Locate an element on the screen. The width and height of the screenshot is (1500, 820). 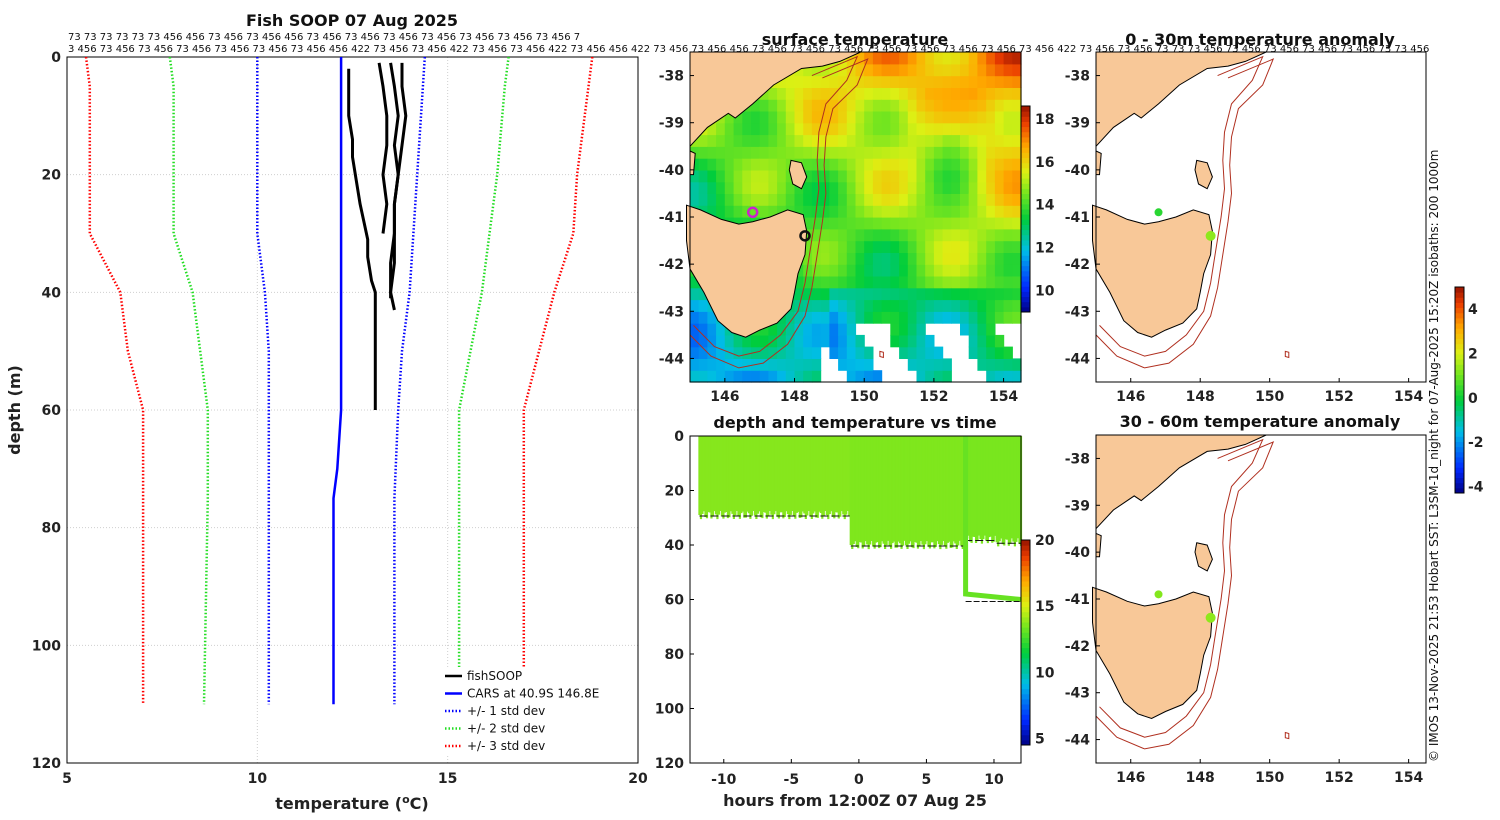
profile-series--3-std-dev is located at coordinates (114, 380).